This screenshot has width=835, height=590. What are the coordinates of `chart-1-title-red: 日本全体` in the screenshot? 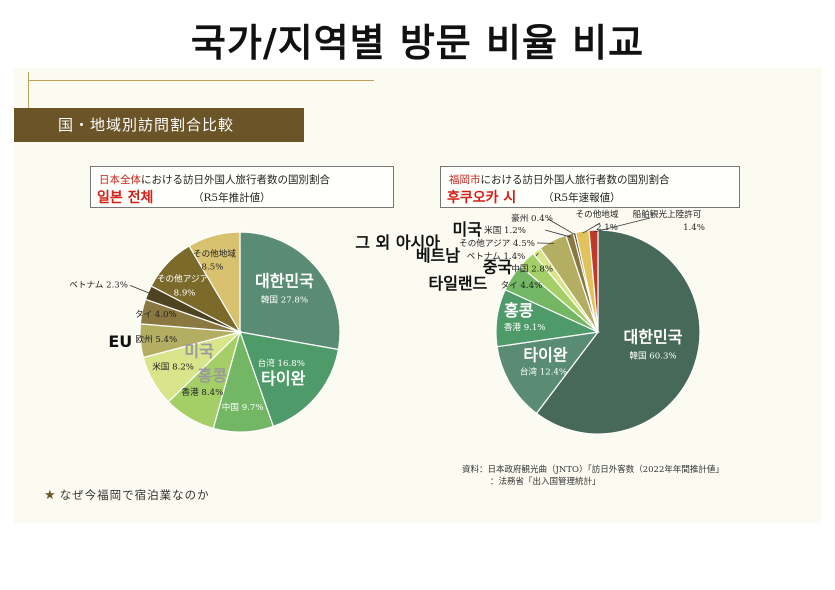 It's located at (120, 180).